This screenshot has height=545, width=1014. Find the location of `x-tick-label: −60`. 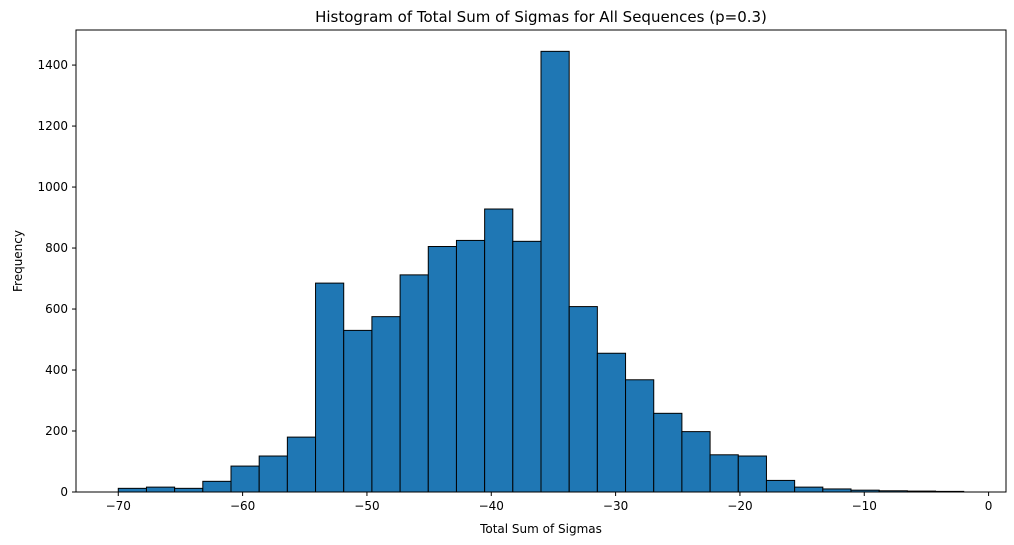

x-tick-label: −60 is located at coordinates (242, 506).